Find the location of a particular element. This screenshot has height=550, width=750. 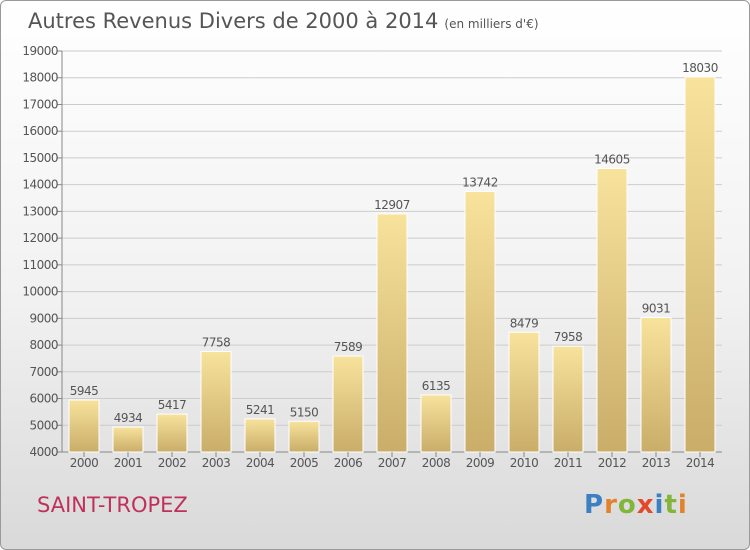

x-tick-label: 2003 is located at coordinates (216, 463).